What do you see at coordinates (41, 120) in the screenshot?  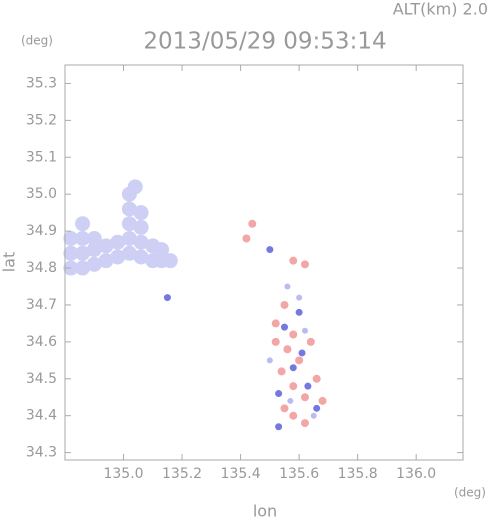 I see `y-tick-label: 35.2` at bounding box center [41, 120].